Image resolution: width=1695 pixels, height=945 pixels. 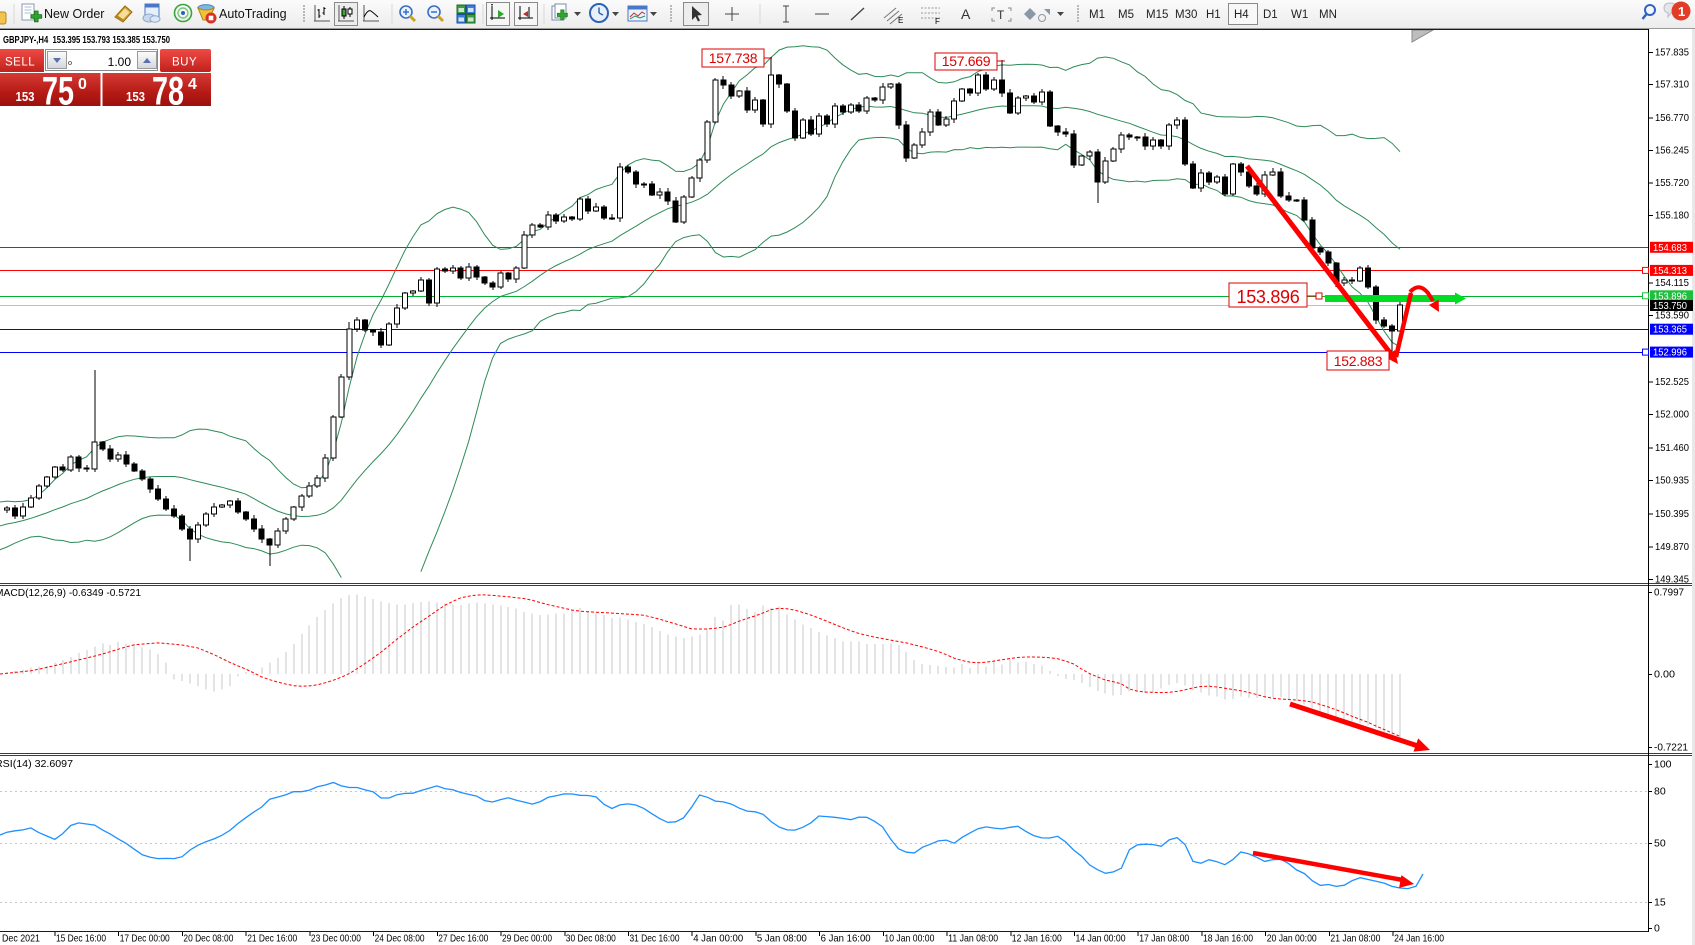 What do you see at coordinates (733, 58) in the screenshot?
I see `svg-text: 157.738` at bounding box center [733, 58].